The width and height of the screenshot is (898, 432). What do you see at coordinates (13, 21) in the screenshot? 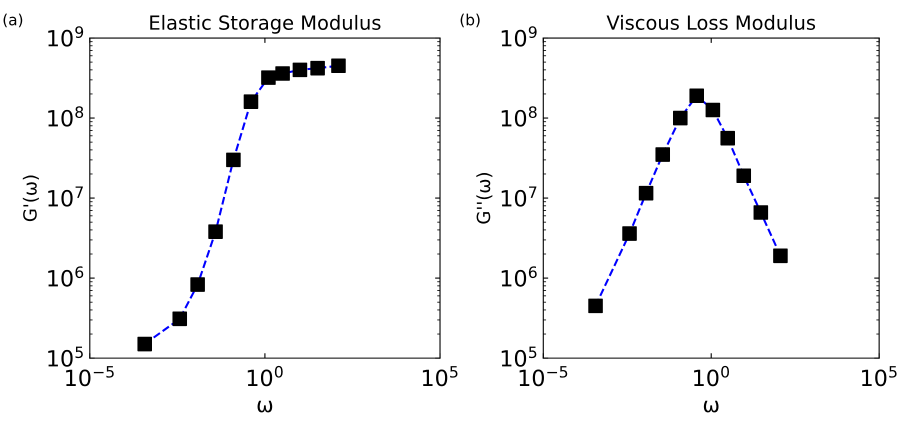
I see `text: (a)` at bounding box center [13, 21].